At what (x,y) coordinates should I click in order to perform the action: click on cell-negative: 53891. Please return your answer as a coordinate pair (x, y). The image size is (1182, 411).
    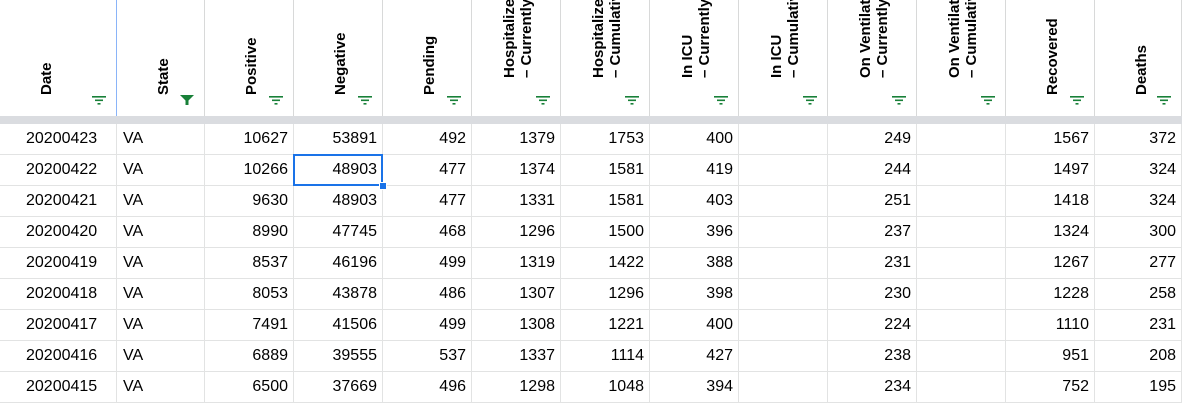
    Looking at the image, I should click on (338, 139).